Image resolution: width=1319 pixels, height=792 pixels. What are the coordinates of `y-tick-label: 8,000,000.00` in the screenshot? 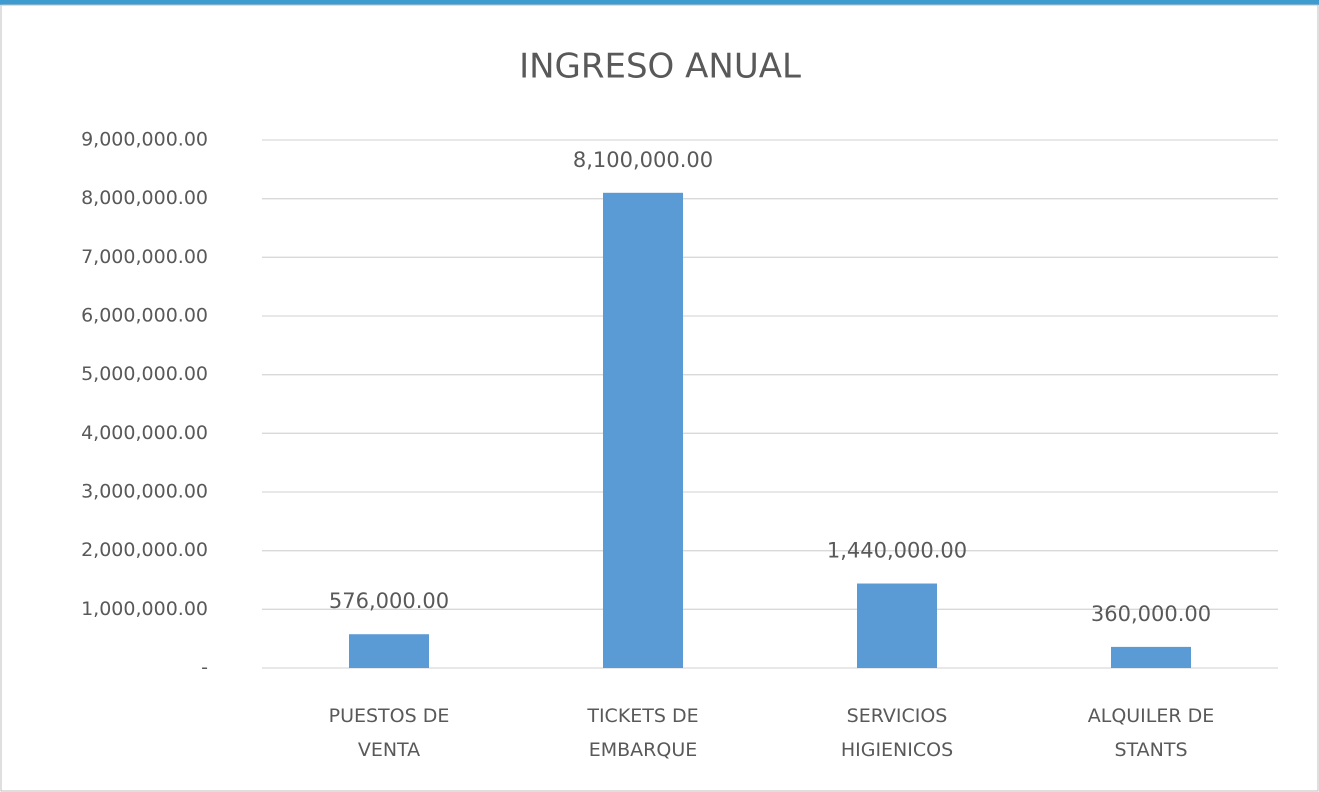 It's located at (144, 198).